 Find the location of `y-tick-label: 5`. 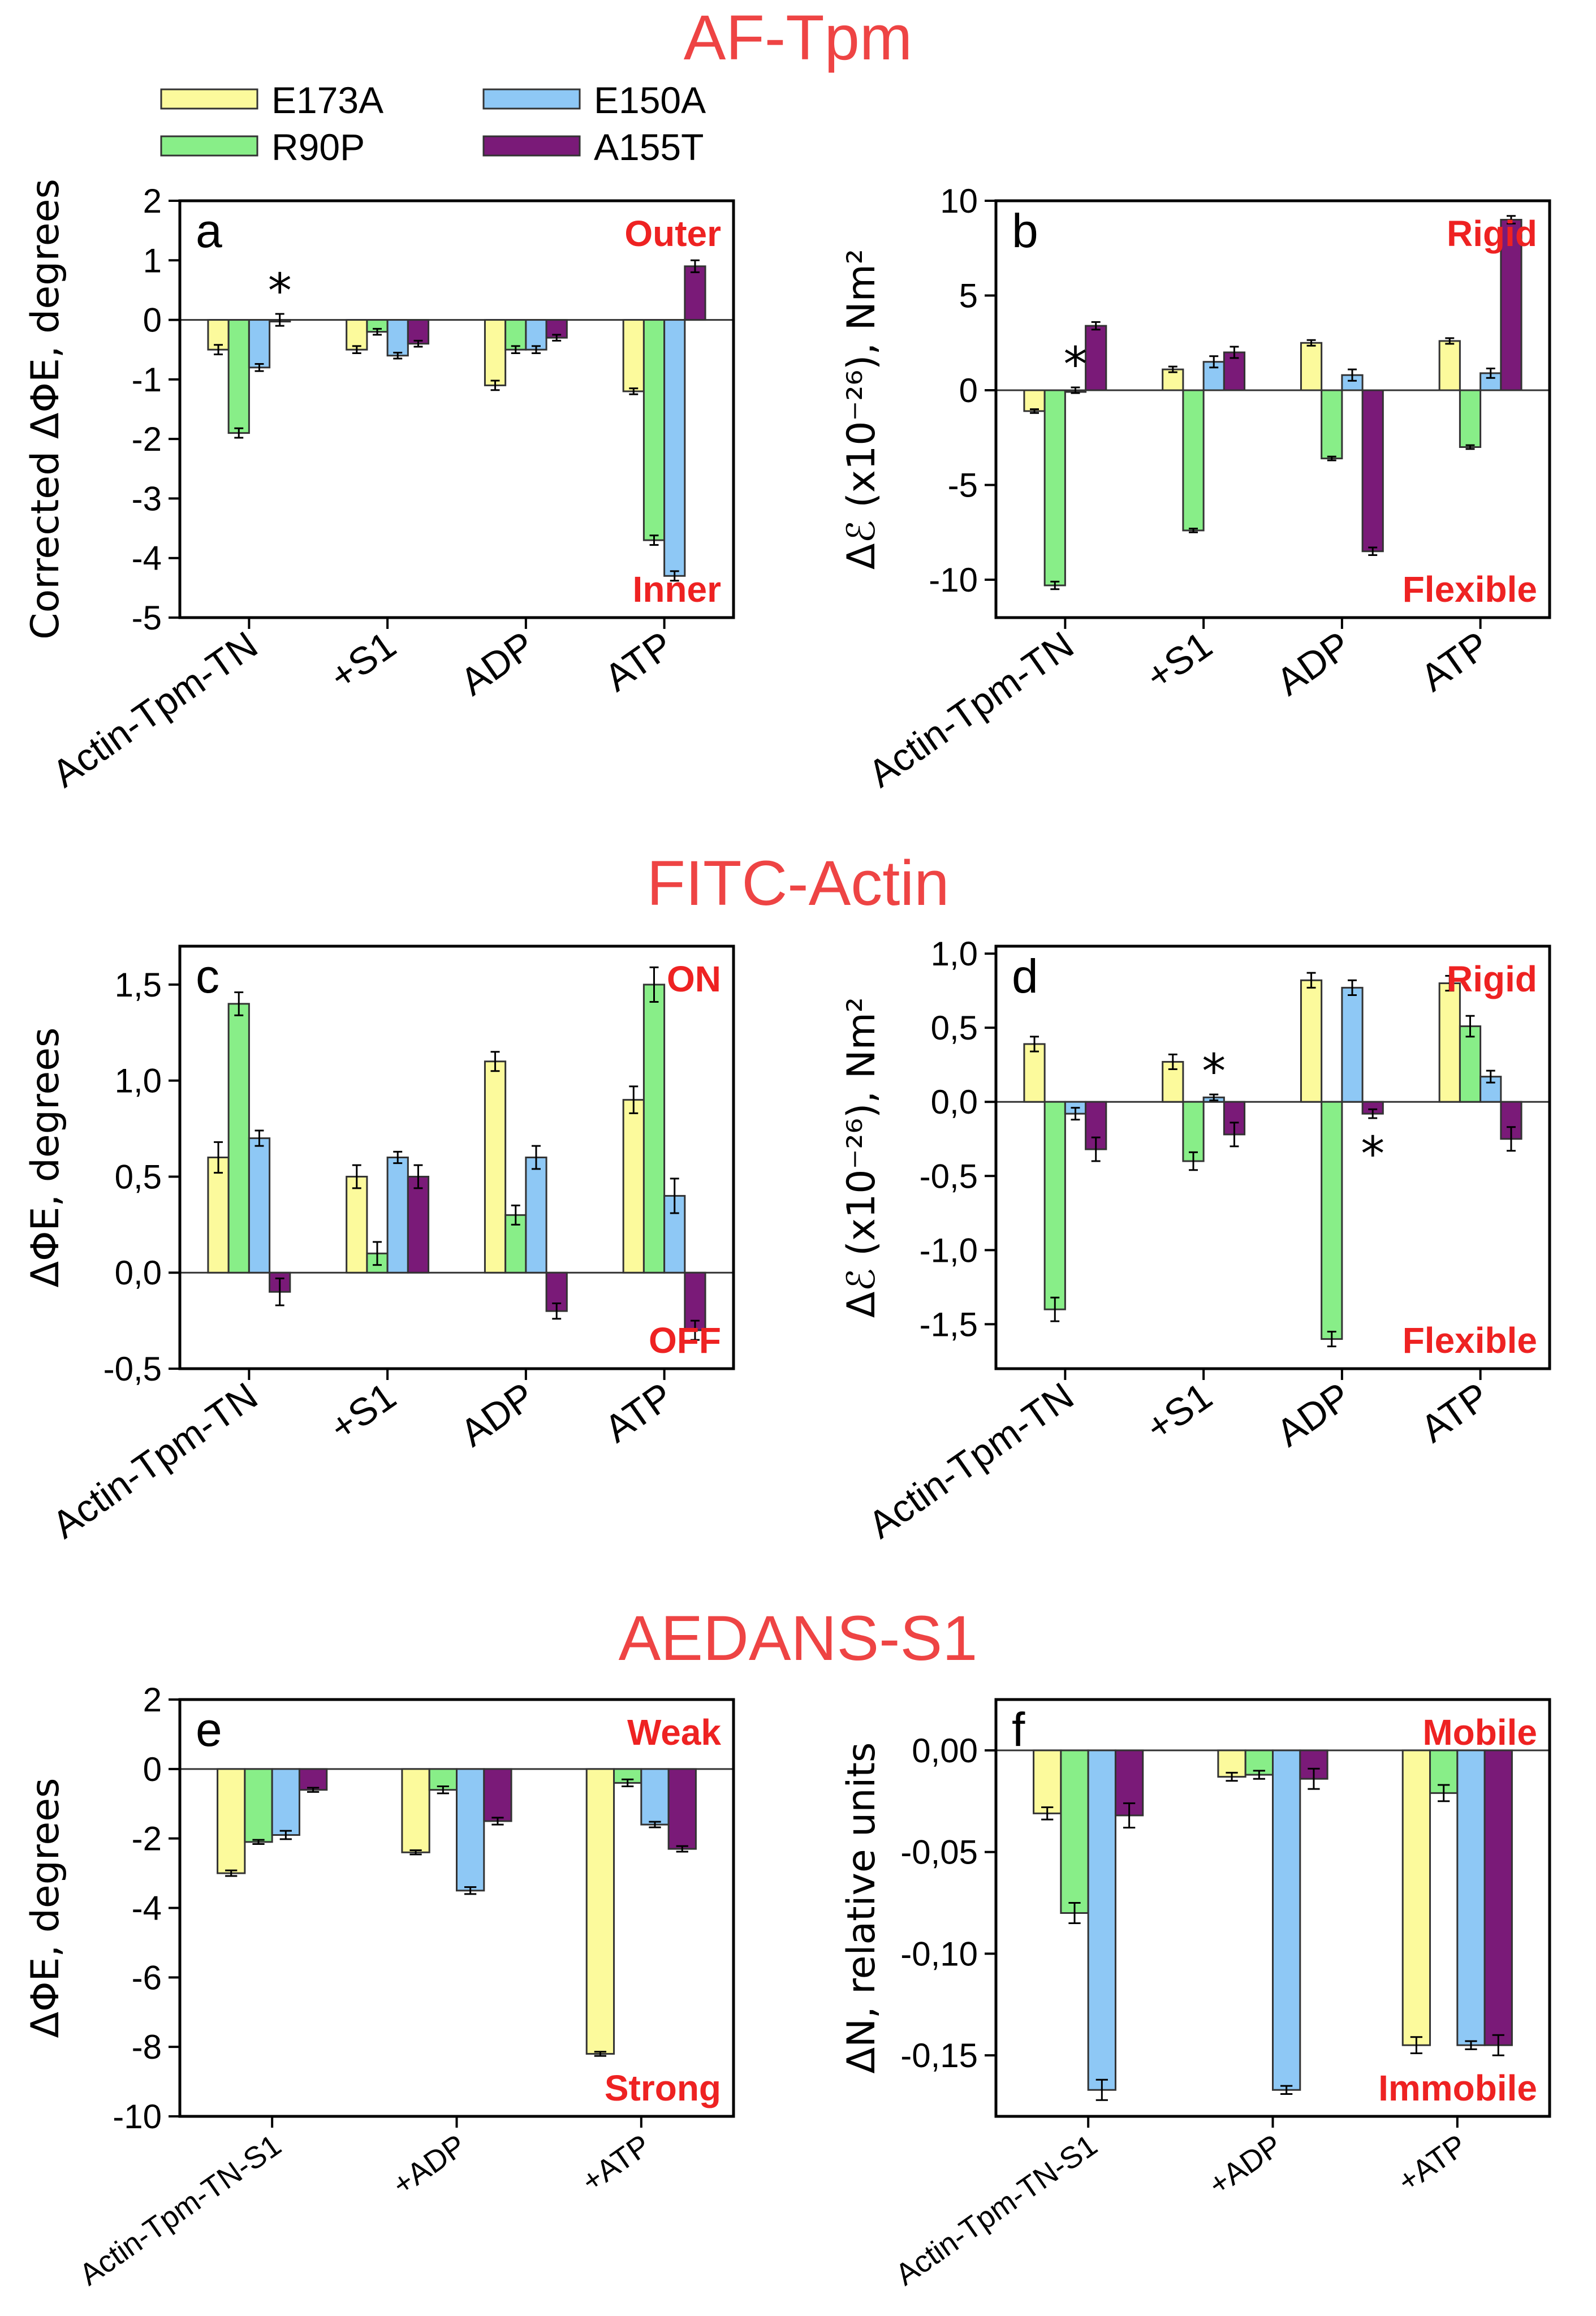

y-tick-label: 5 is located at coordinates (968, 296).